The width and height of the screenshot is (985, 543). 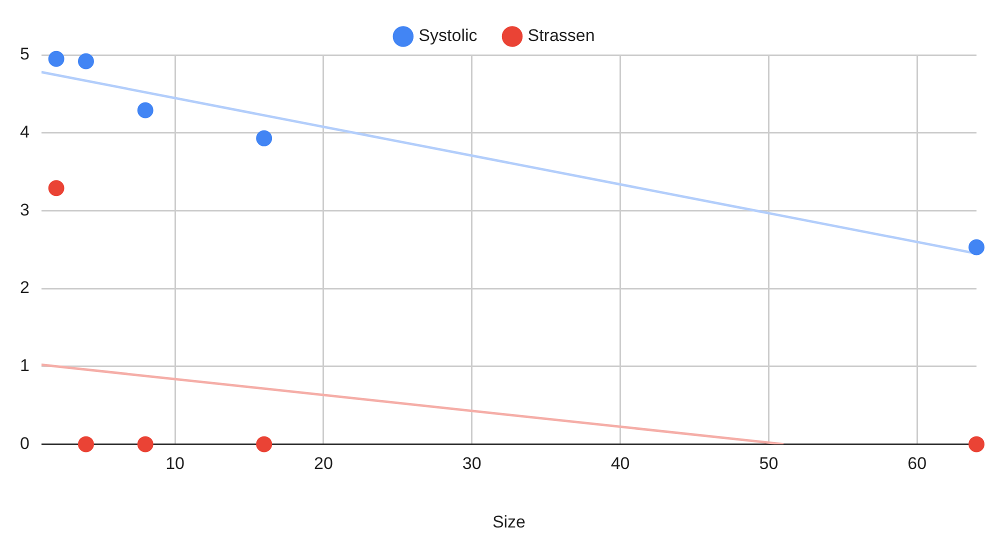 I want to click on legend-label: Systolic, so click(x=448, y=36).